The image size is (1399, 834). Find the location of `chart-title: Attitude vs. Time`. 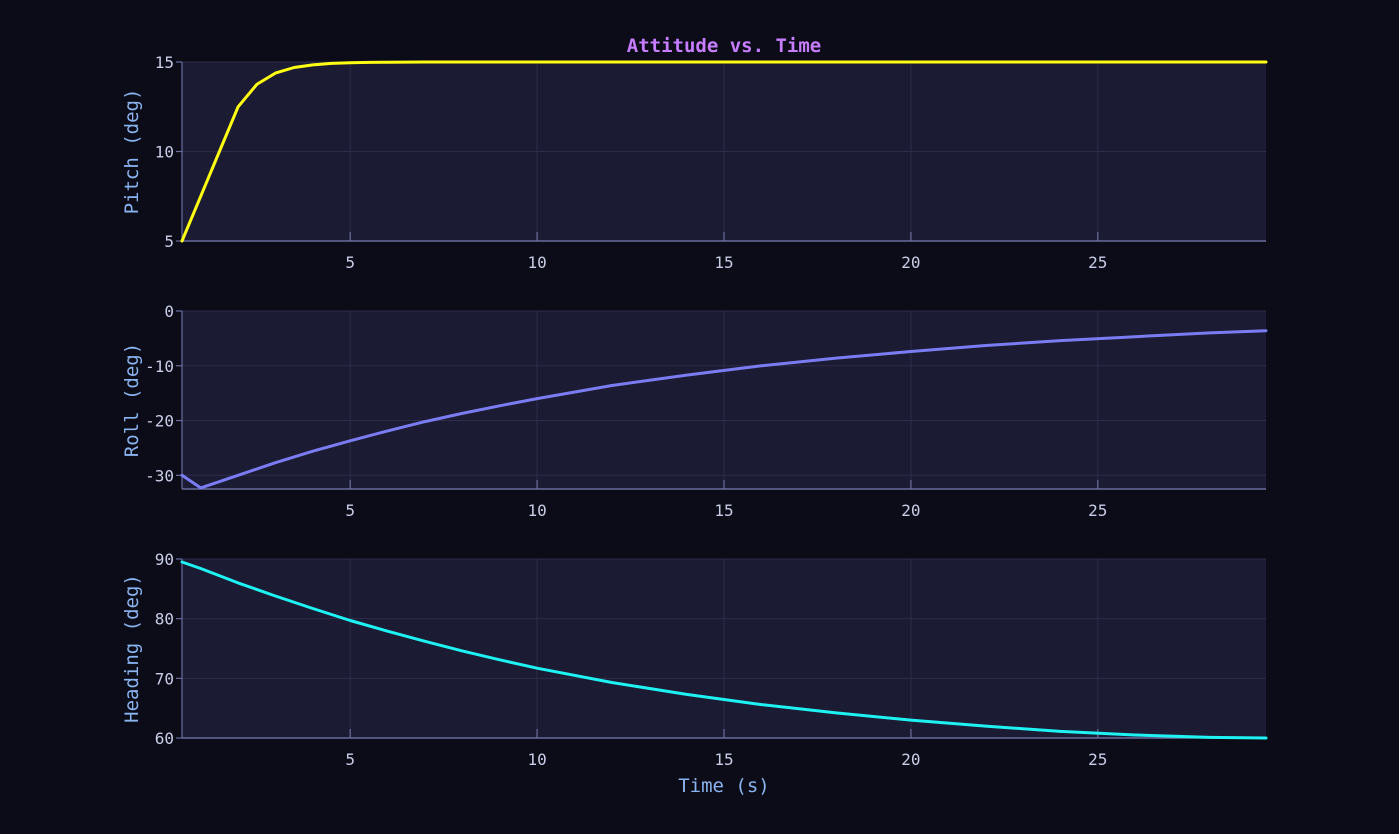

chart-title: Attitude vs. Time is located at coordinates (724, 46).